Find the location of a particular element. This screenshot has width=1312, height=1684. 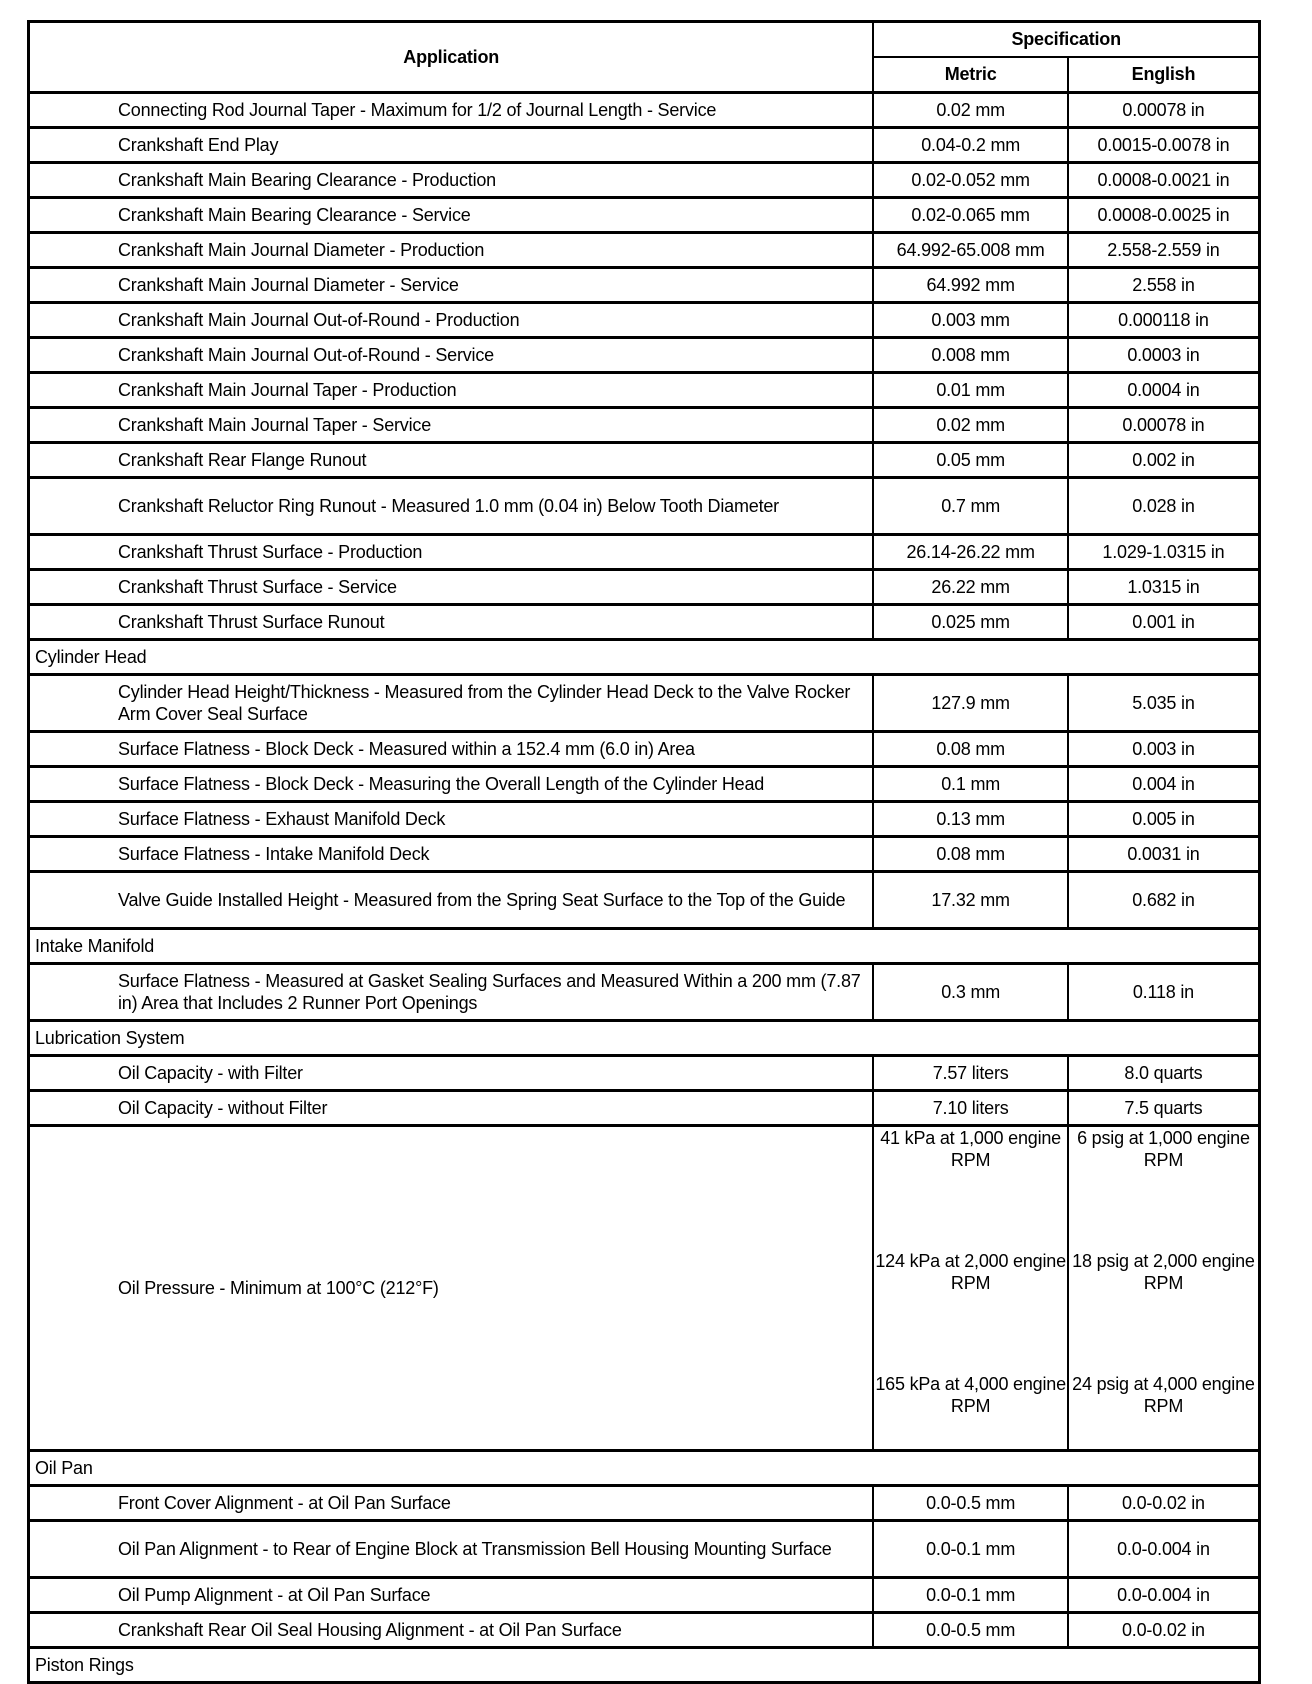

section-row: Intake Manifold is located at coordinates (644, 946).